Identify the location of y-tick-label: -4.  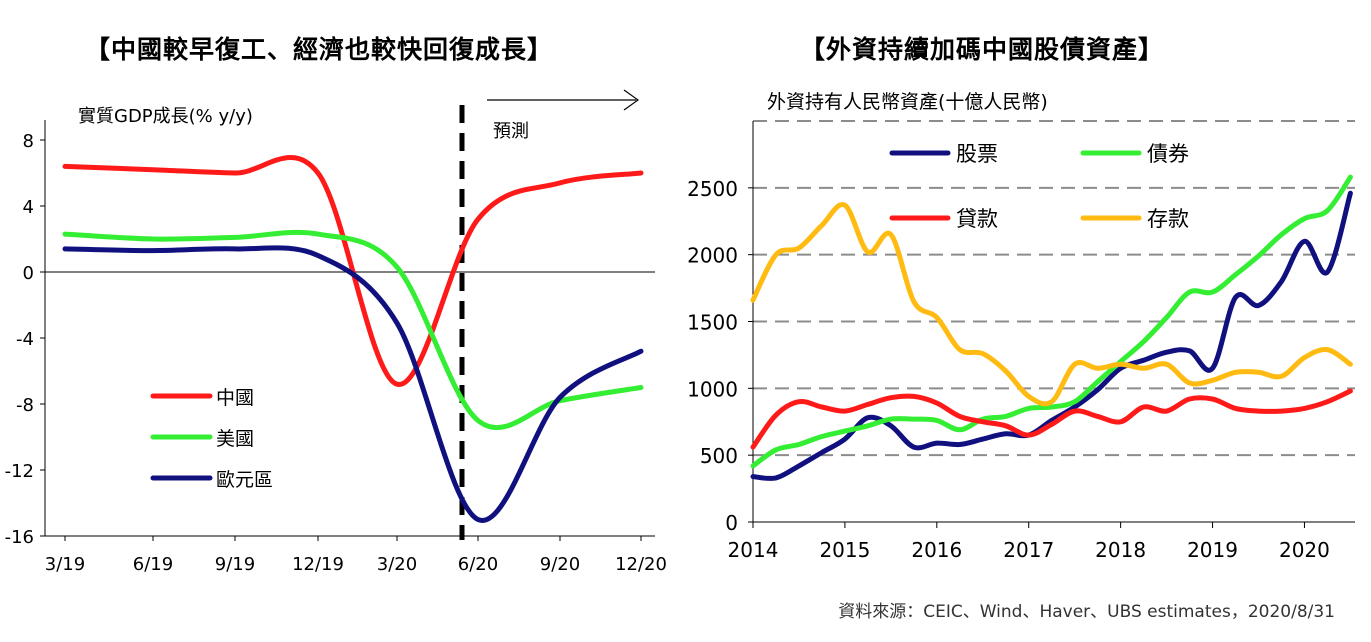
(25, 339).